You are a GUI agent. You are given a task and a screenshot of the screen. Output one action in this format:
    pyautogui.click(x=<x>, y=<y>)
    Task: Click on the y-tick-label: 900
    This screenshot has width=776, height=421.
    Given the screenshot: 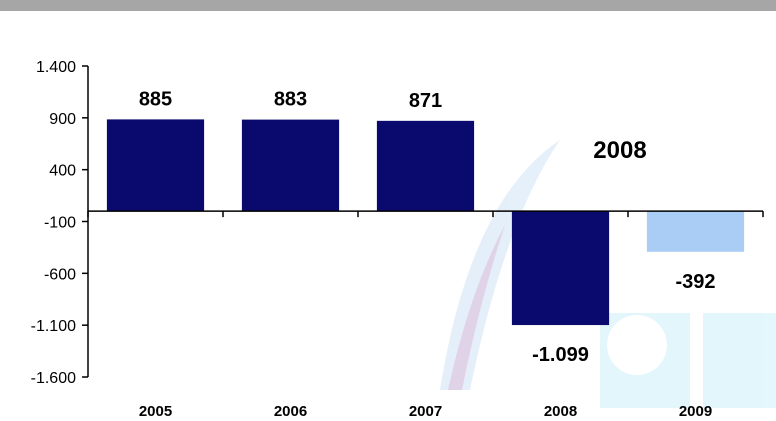 What is the action you would take?
    pyautogui.click(x=62, y=119)
    